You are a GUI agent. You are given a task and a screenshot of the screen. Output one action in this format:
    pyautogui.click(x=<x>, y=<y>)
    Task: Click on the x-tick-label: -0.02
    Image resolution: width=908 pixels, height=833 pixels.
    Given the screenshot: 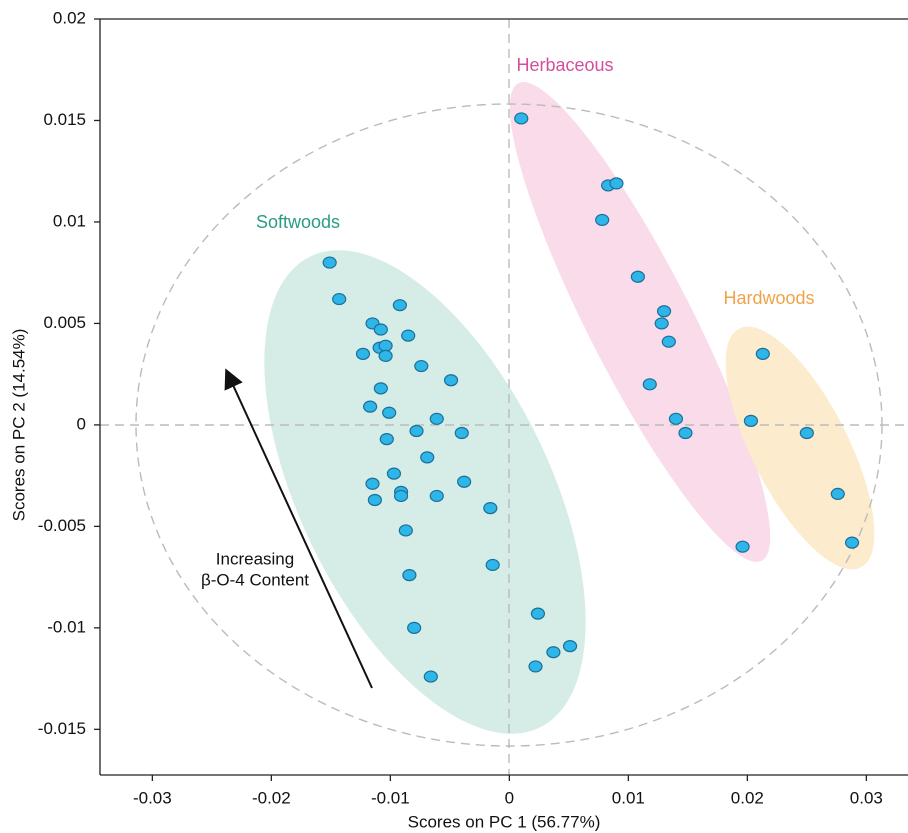 What is the action you would take?
    pyautogui.click(x=271, y=797)
    